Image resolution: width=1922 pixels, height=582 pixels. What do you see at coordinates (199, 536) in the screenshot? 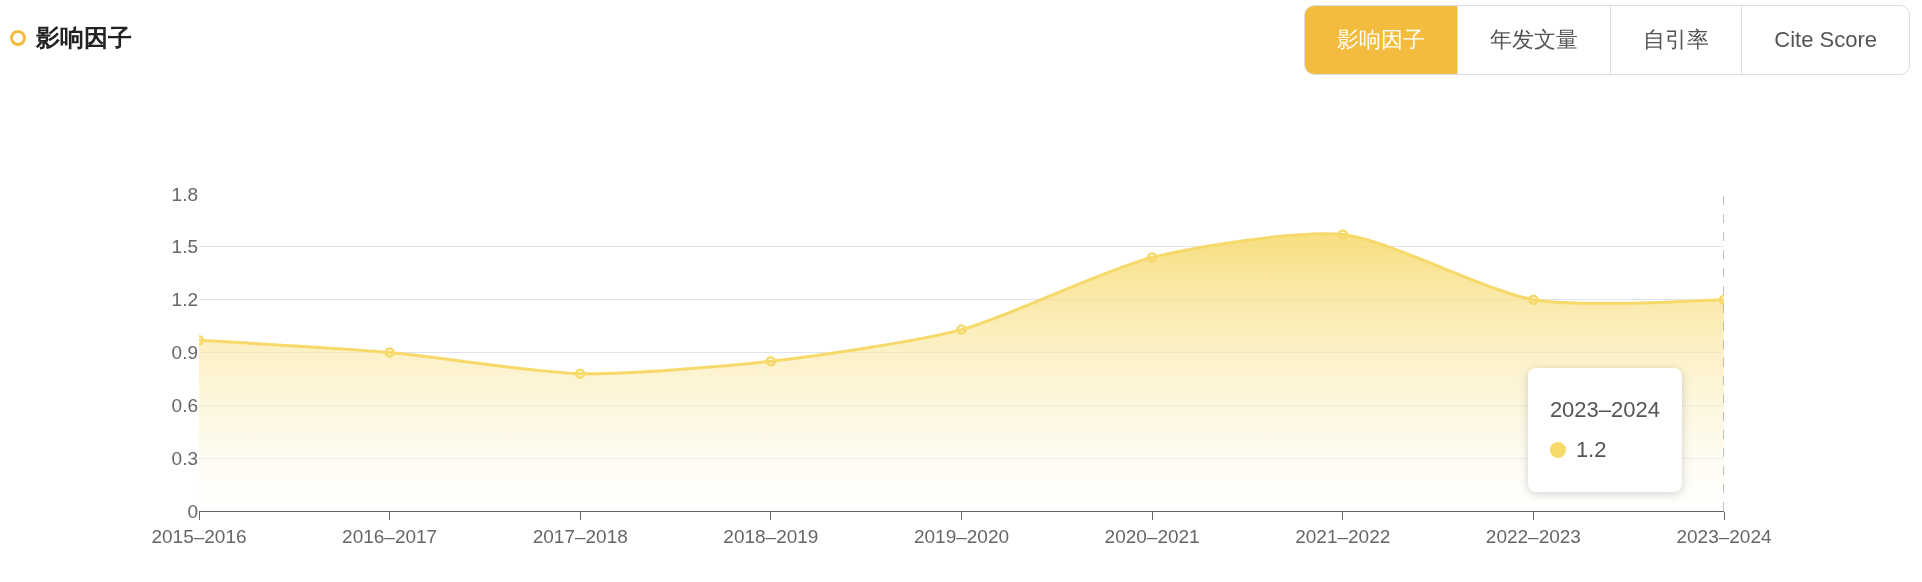
I see `x-tick-label: 2015–2016` at bounding box center [199, 536].